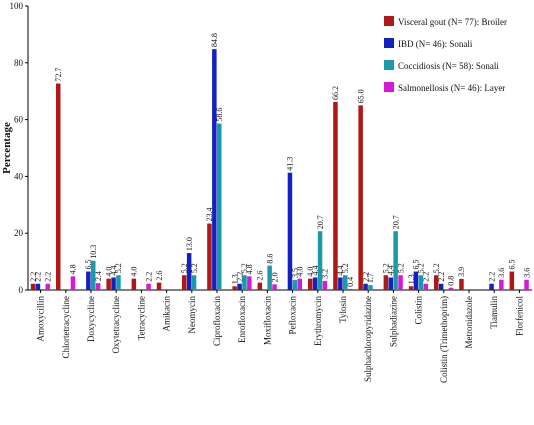 Image resolution: width=534 pixels, height=425 pixels. What do you see at coordinates (242, 319) in the screenshot?
I see `x-tick-label: Enrofloxacin` at bounding box center [242, 319].